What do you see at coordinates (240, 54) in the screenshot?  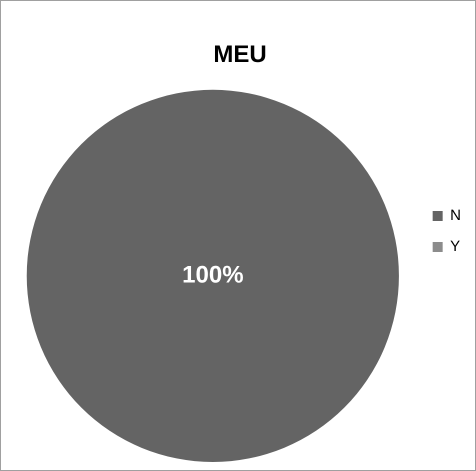 I see `chart-title: MEU` at bounding box center [240, 54].